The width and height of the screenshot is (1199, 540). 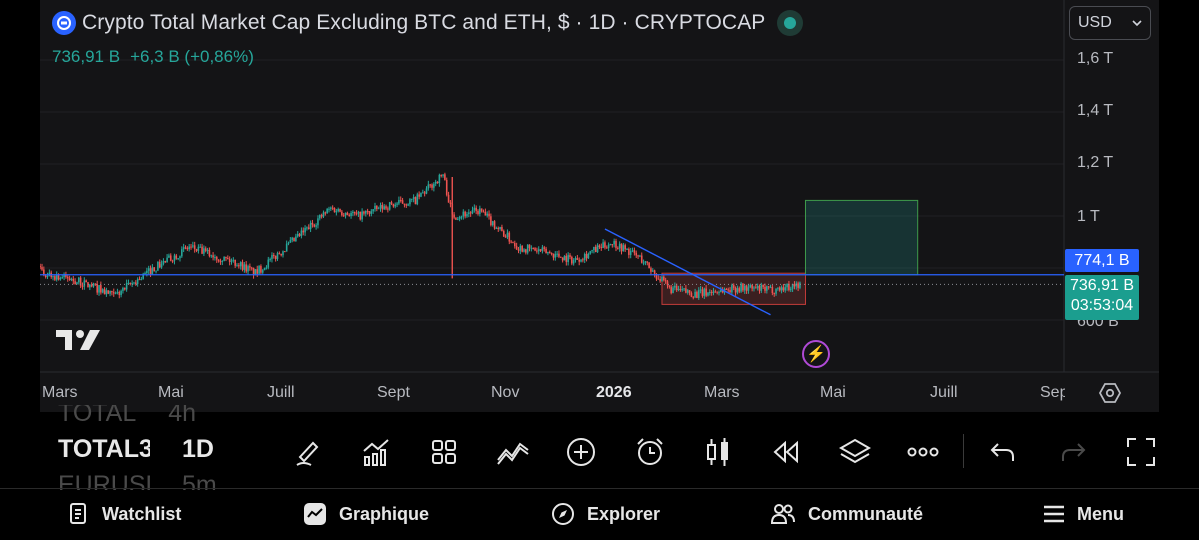 I want to click on redo-icon, so click(x=1073, y=452).